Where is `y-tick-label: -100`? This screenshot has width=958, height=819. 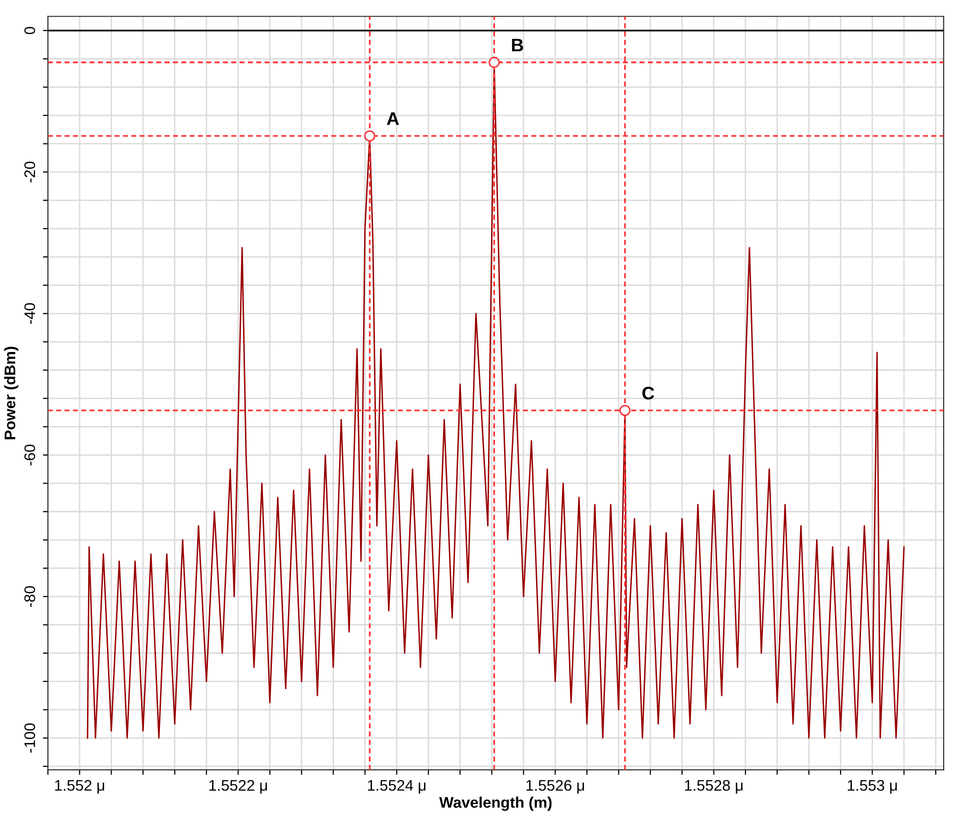
y-tick-label: -100 is located at coordinates (30, 738).